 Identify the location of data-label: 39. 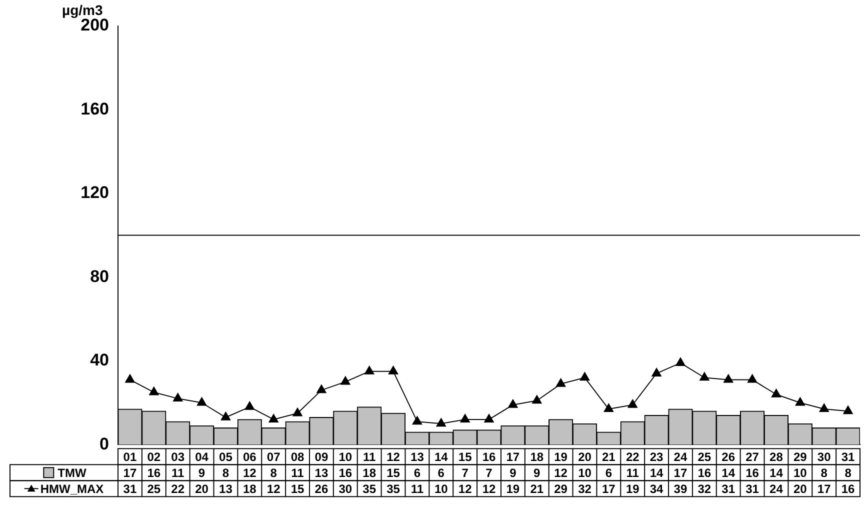
(681, 489).